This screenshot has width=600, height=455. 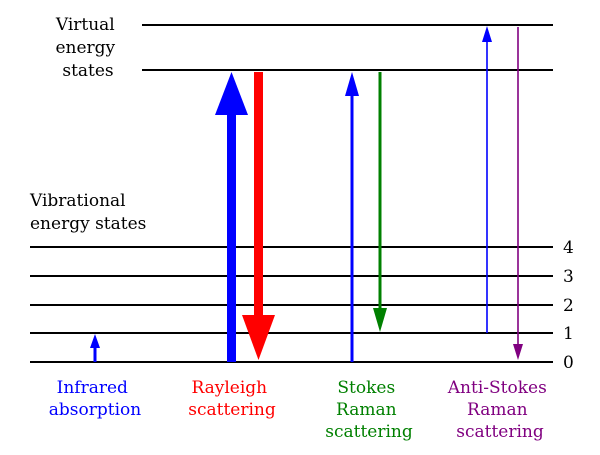 I want to click on rayleigh-emission-arrow, so click(x=258, y=216).